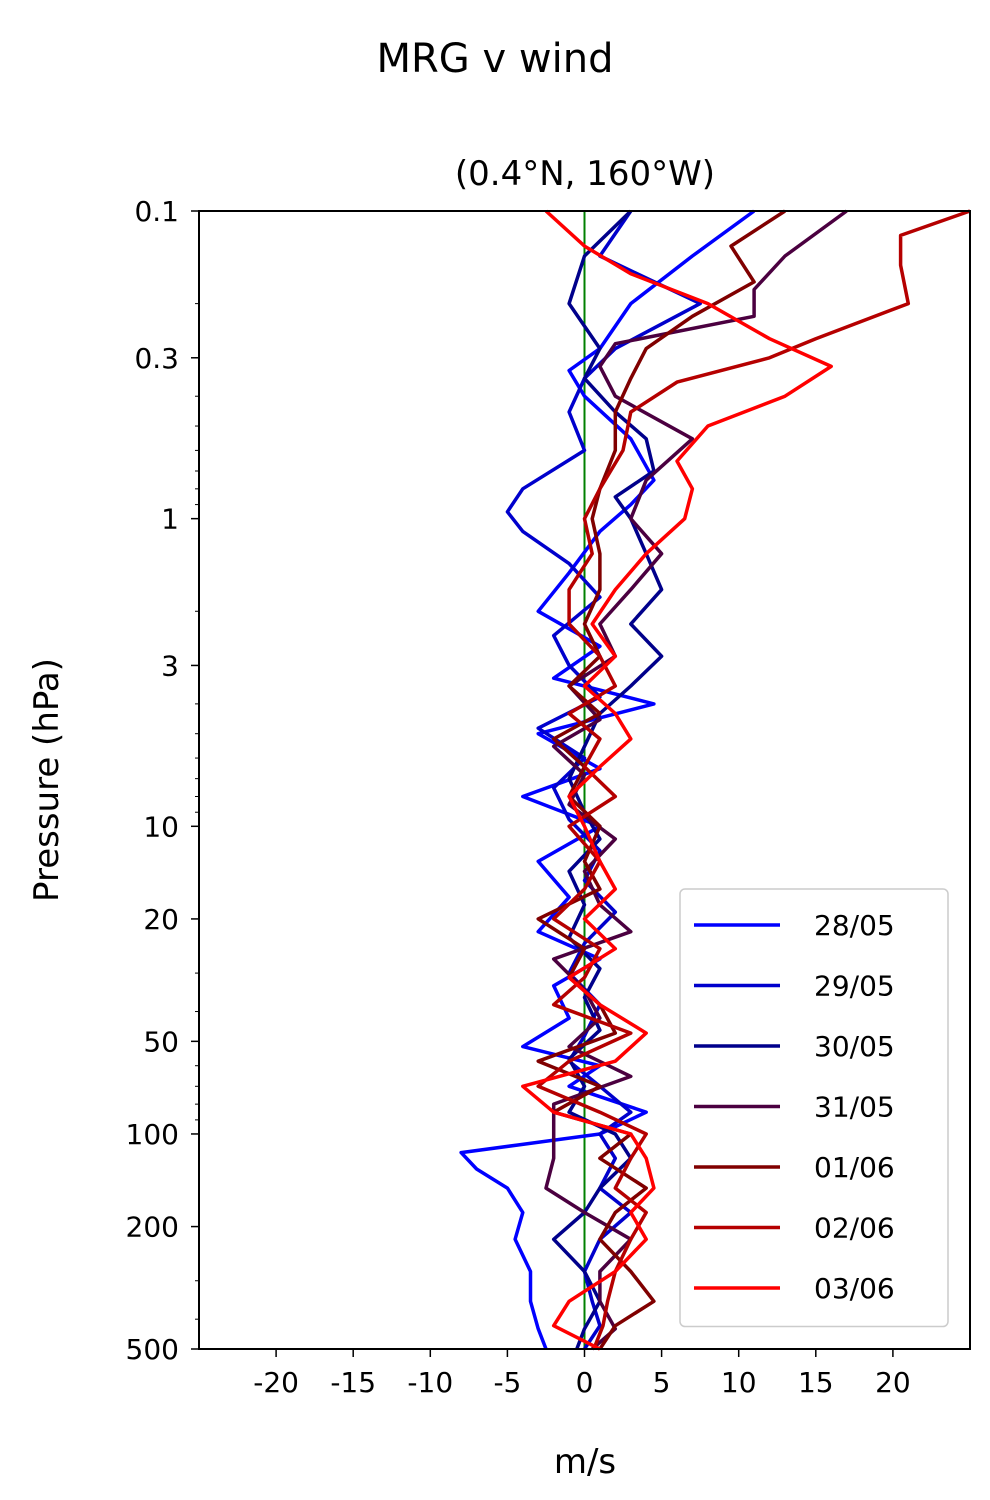  Describe the element at coordinates (854, 1228) in the screenshot. I see `legend-label: 02/06` at that location.